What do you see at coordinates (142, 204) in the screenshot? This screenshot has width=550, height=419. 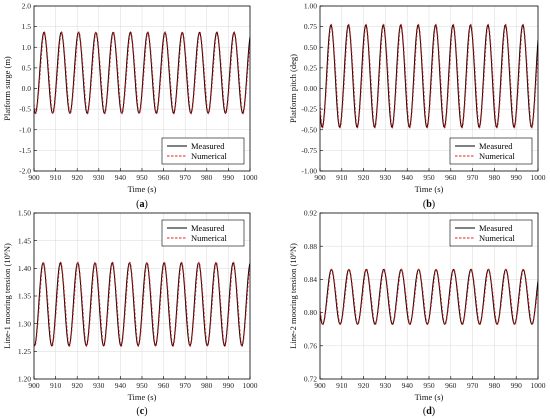 I see `panel-label: (a)` at bounding box center [142, 204].